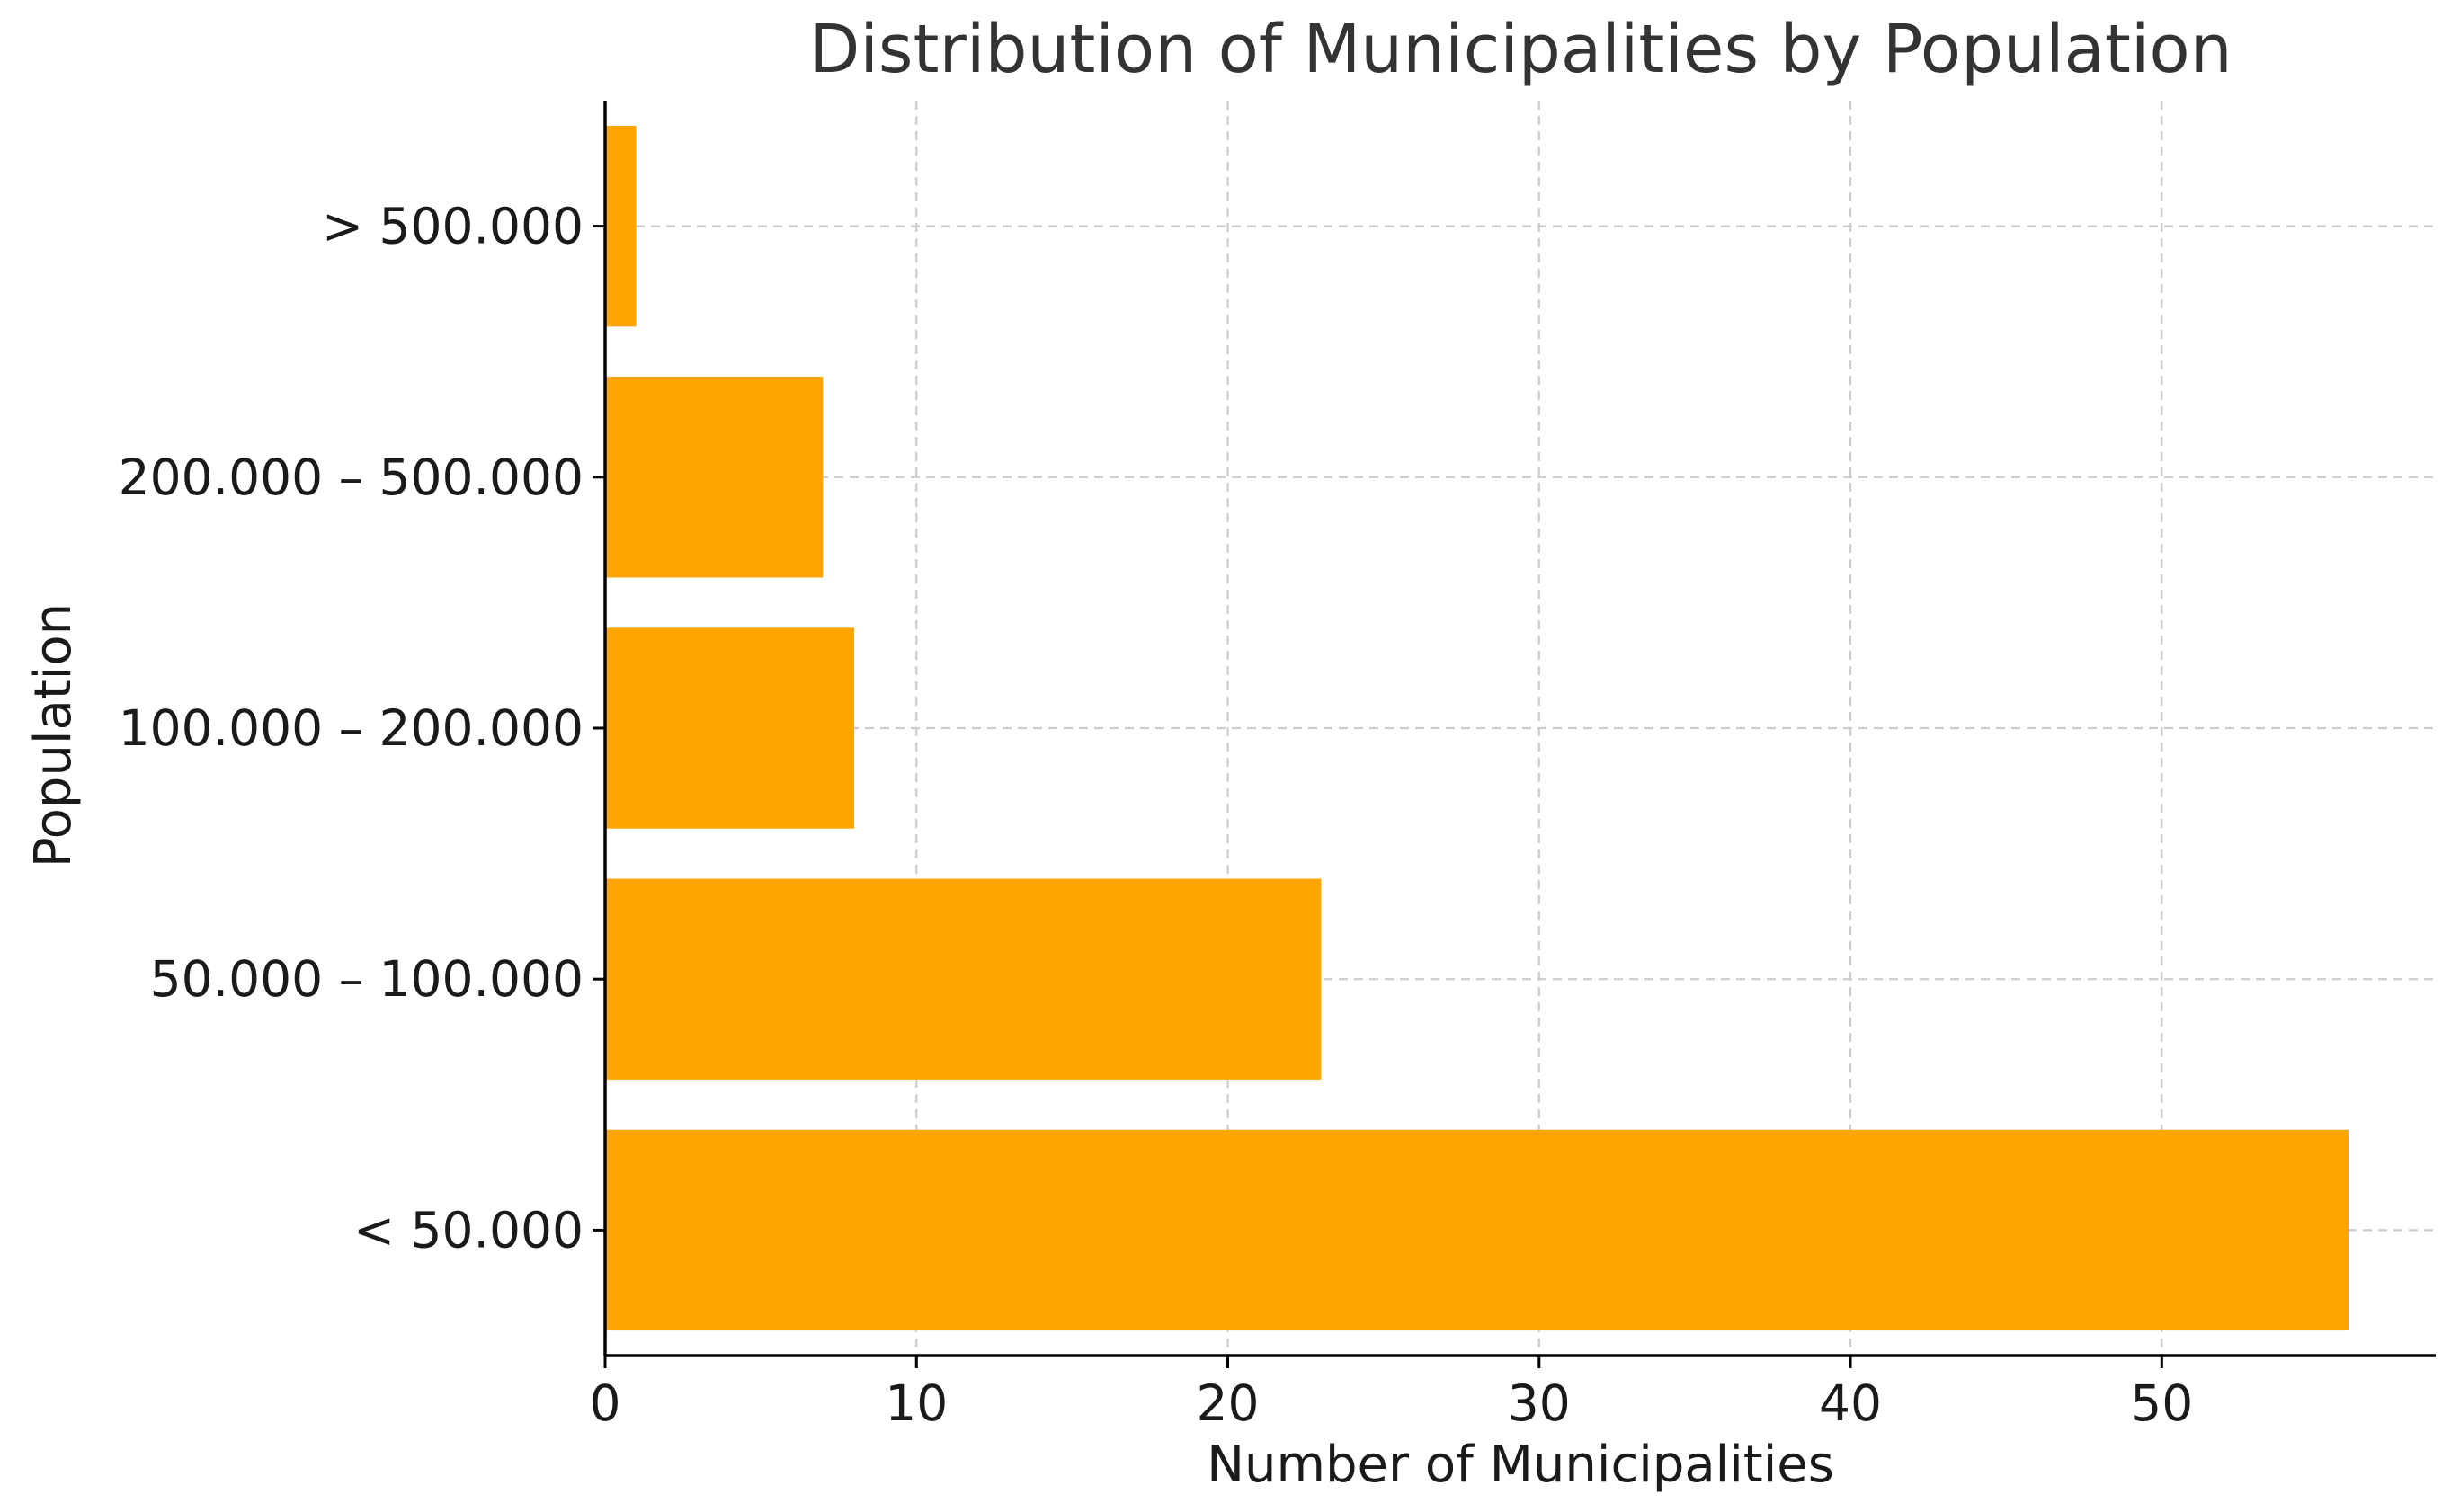 The height and width of the screenshot is (1512, 2460). I want to click on y-tick-label-3: 200.000 – 500.000, so click(352, 477).